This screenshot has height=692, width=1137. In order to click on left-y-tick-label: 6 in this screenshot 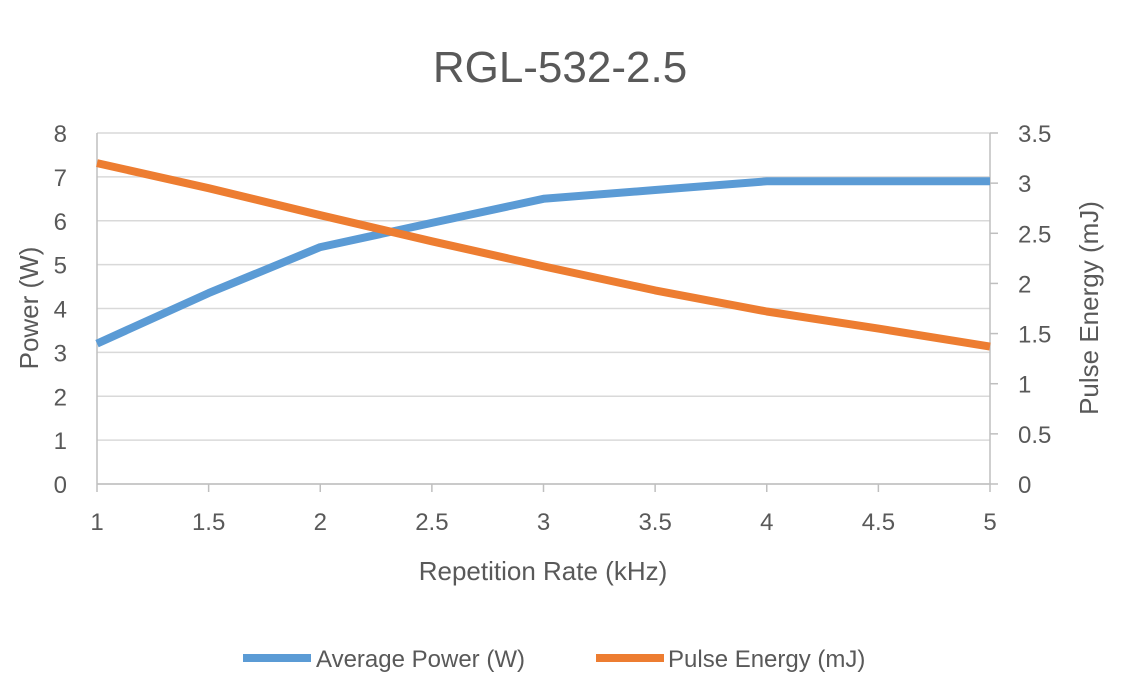, I will do `click(60, 222)`.